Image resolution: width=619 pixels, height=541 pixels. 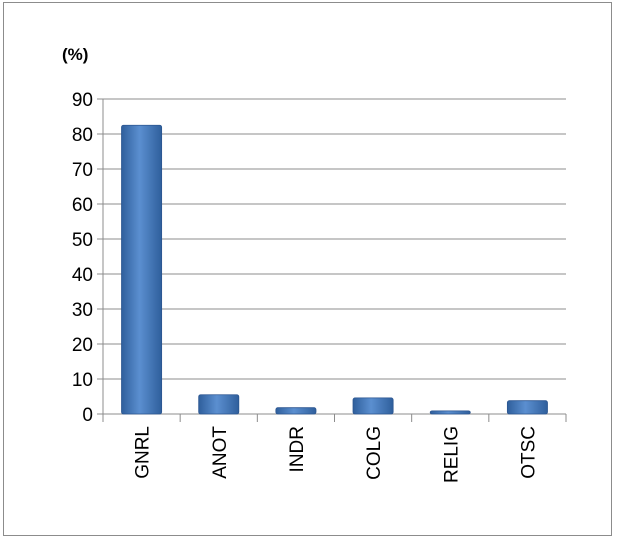 I want to click on y-tick-label: 20, so click(x=82, y=345).